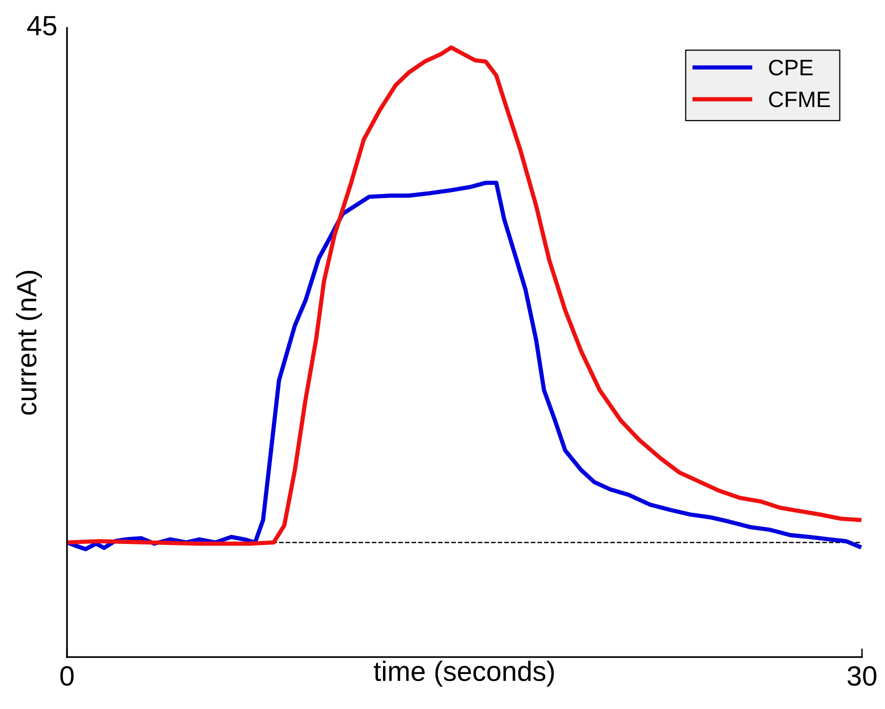  What do you see at coordinates (41, 26) in the screenshot?
I see `text: 45` at bounding box center [41, 26].